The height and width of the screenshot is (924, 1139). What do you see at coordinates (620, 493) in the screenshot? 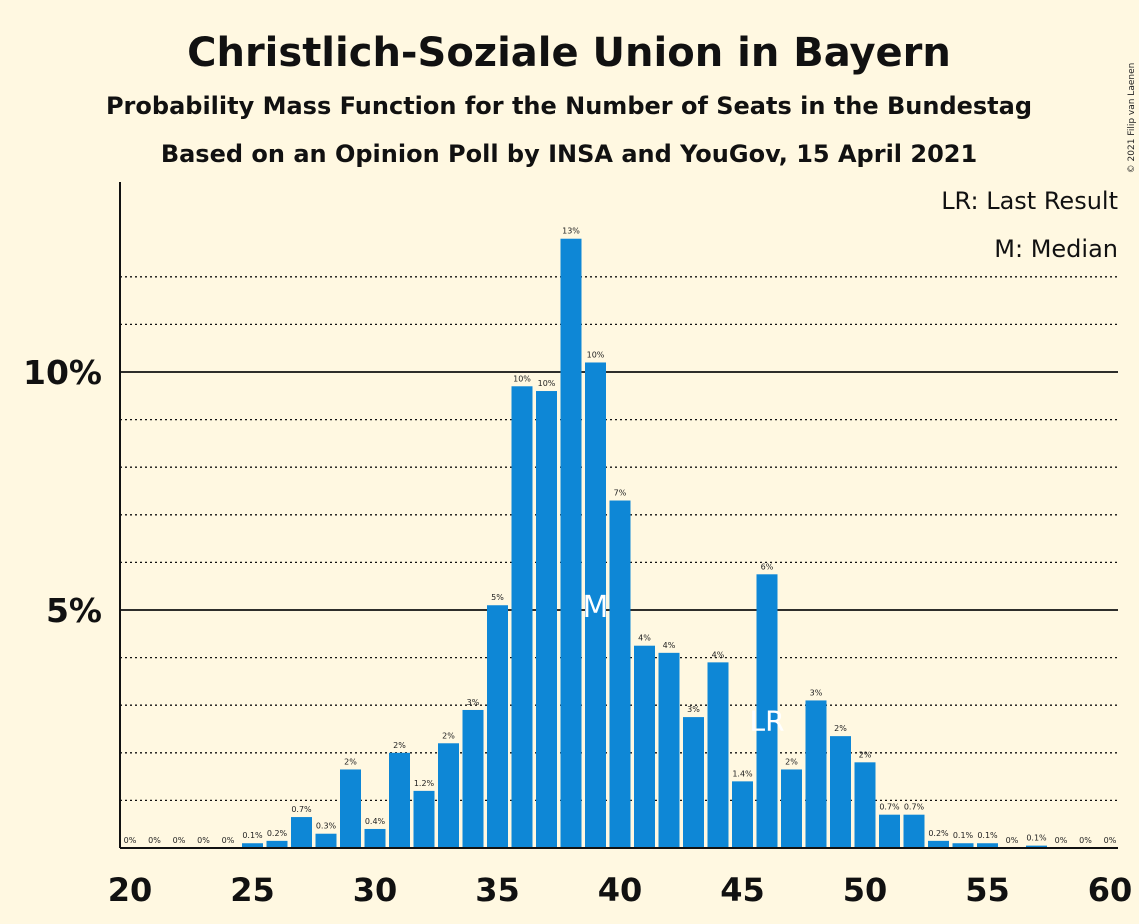
I see `bar-value-label: 7%` at bounding box center [620, 493].